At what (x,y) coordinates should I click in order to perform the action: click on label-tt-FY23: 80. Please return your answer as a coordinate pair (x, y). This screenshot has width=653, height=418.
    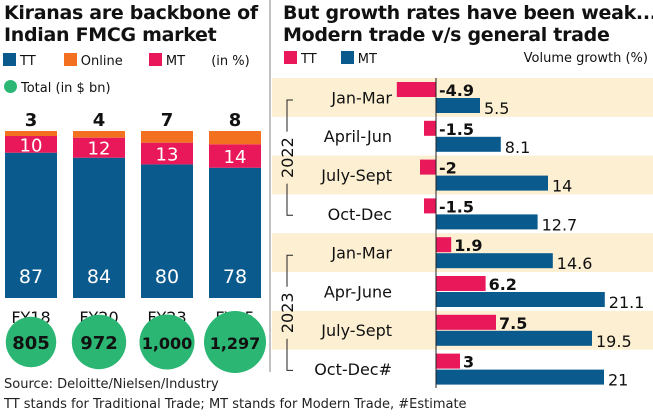
    Looking at the image, I should click on (167, 277).